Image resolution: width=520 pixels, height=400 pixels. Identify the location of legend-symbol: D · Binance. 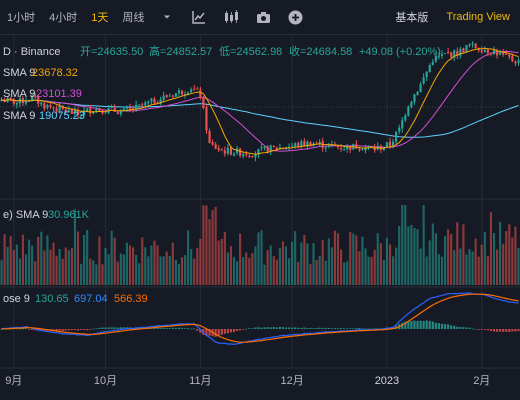
(31, 52).